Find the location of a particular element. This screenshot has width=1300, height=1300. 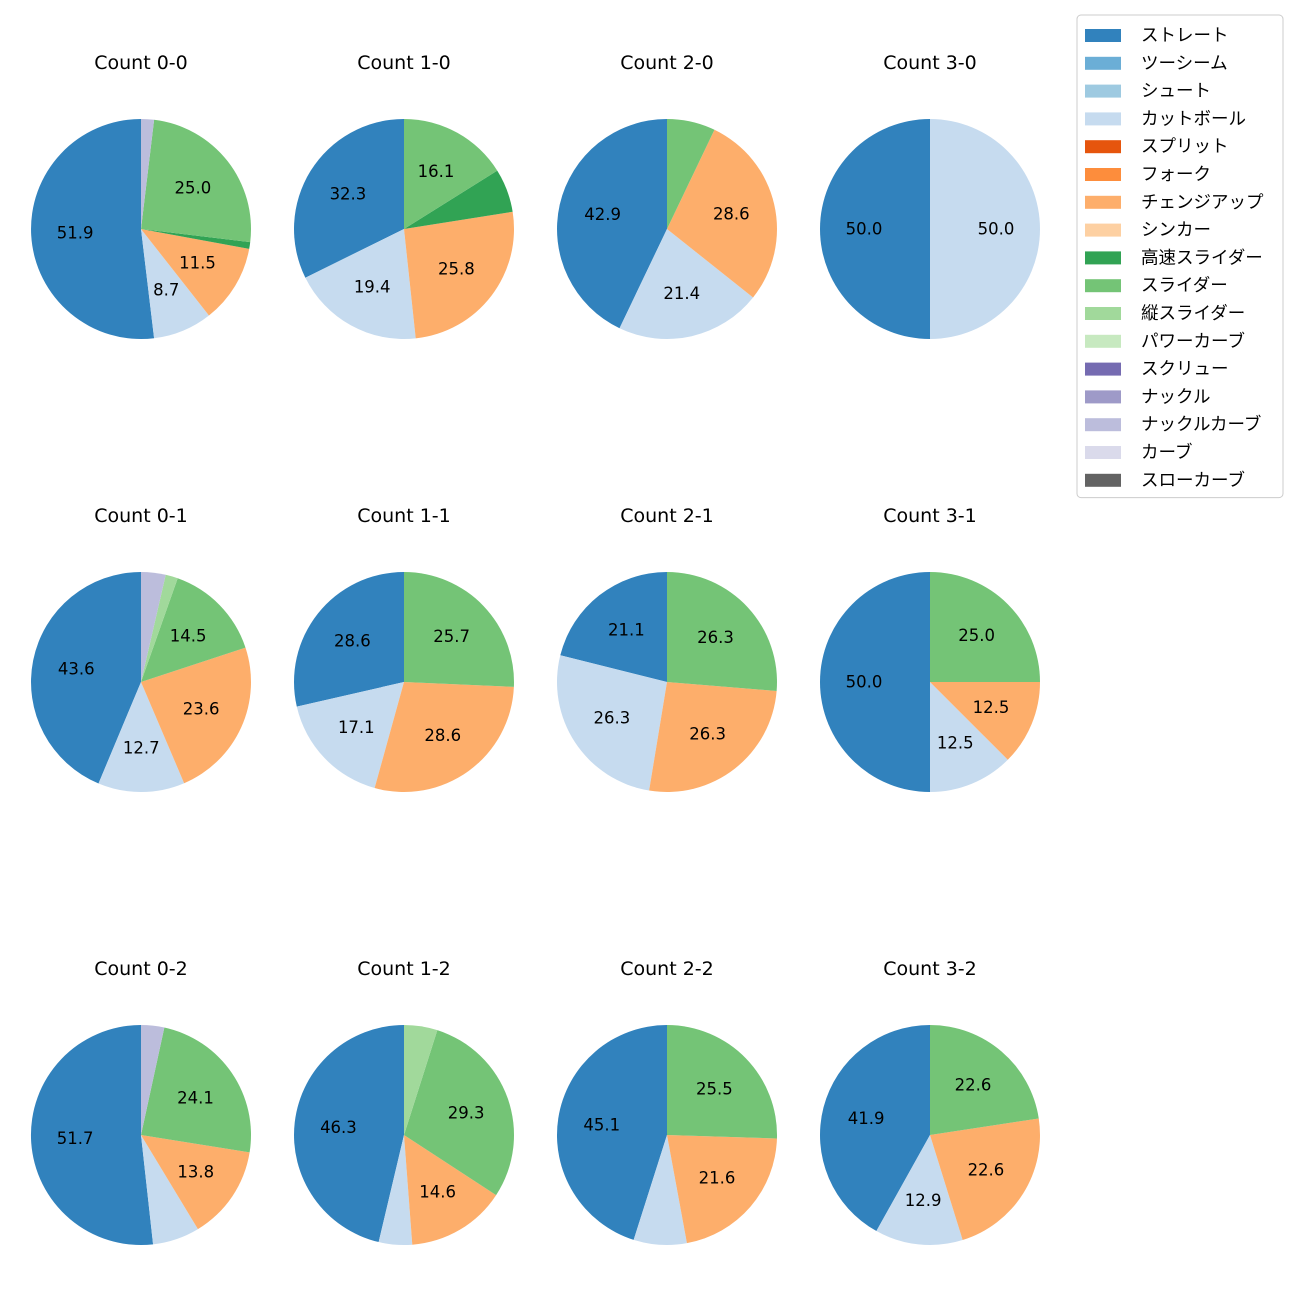

legend-label-10: 縦スライダー is located at coordinates (1193, 314).